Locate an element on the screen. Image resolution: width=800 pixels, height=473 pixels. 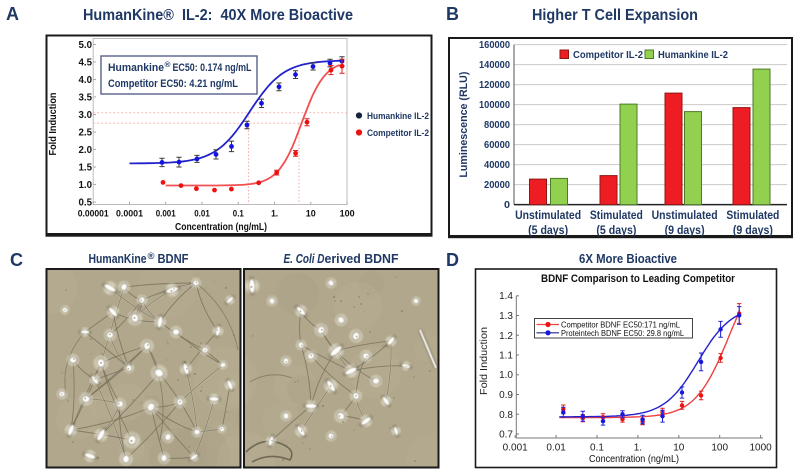
svg-text: 1000 is located at coordinates (760, 448).